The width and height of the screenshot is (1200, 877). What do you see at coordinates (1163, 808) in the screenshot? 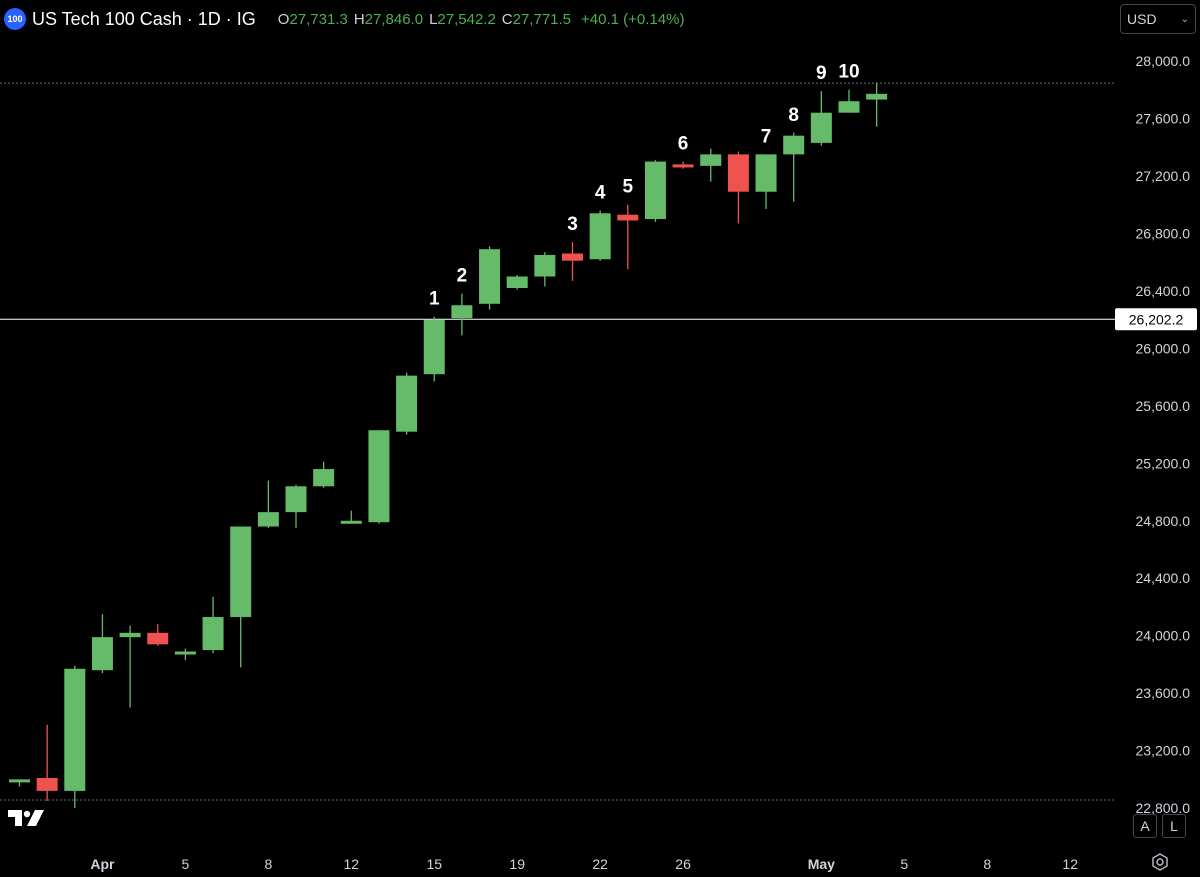
I see `price-tick-label: 22,800.0` at bounding box center [1163, 808].